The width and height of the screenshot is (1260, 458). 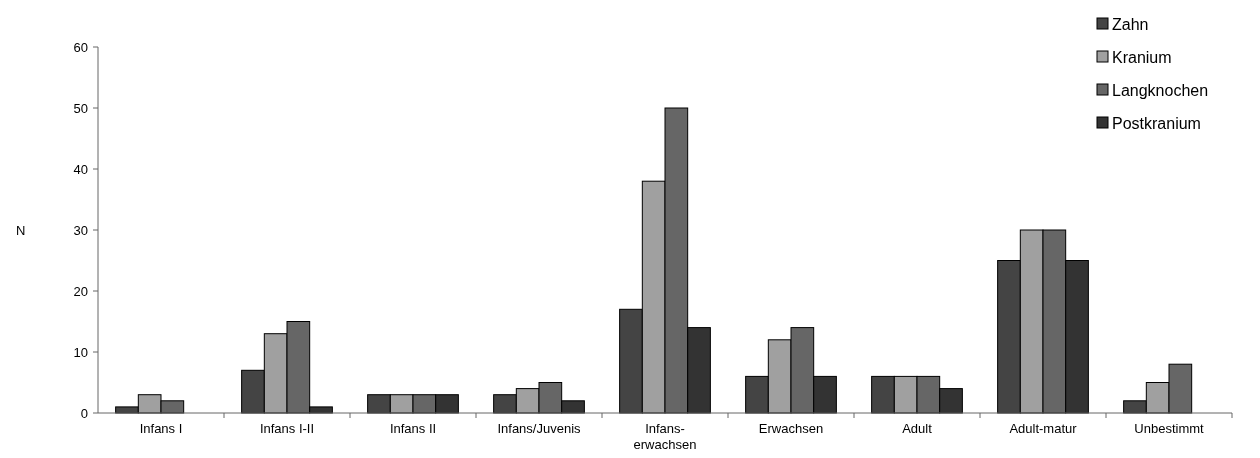 What do you see at coordinates (1169, 428) in the screenshot?
I see `x-tick-label: Unbestimmt` at bounding box center [1169, 428].